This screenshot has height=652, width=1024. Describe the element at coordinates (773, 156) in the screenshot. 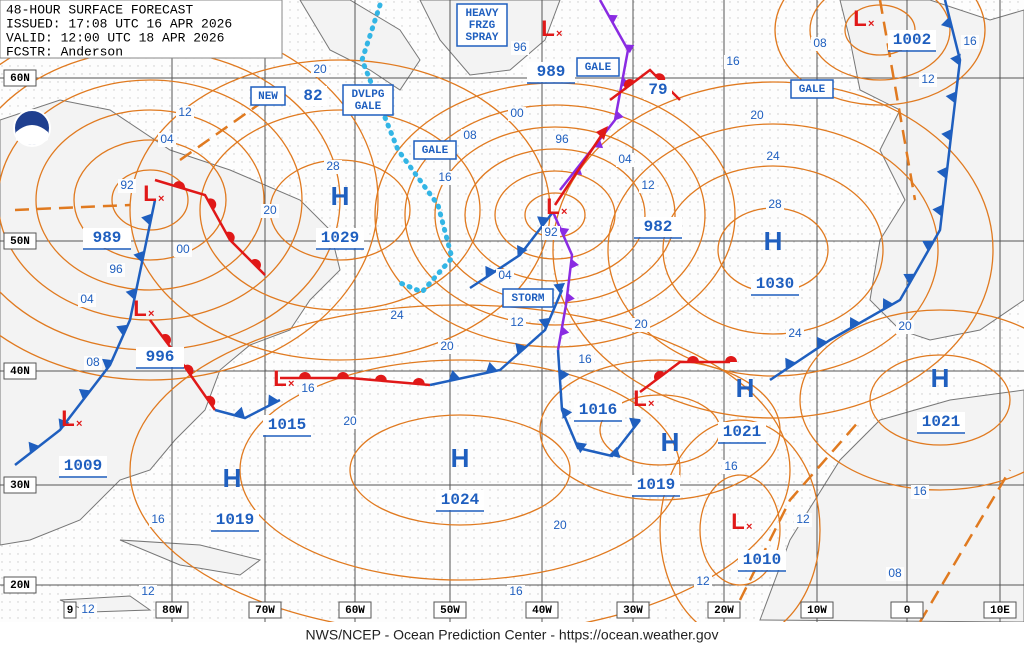

I see `isobar-label: 24` at that location.